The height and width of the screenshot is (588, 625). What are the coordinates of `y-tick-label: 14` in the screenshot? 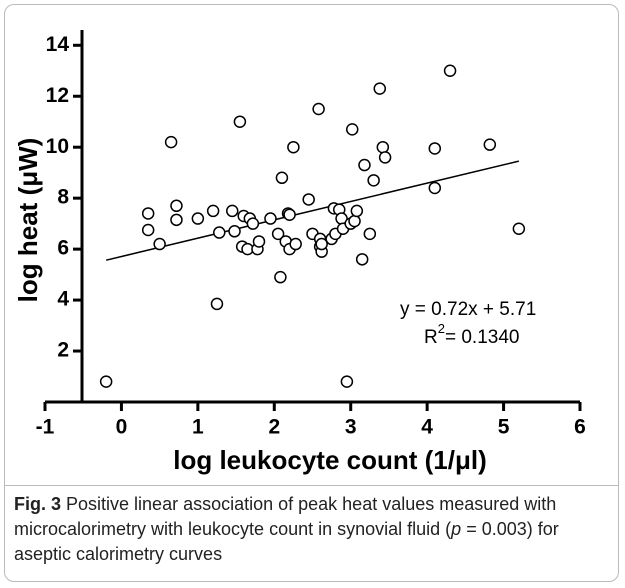 It's located at (58, 44).